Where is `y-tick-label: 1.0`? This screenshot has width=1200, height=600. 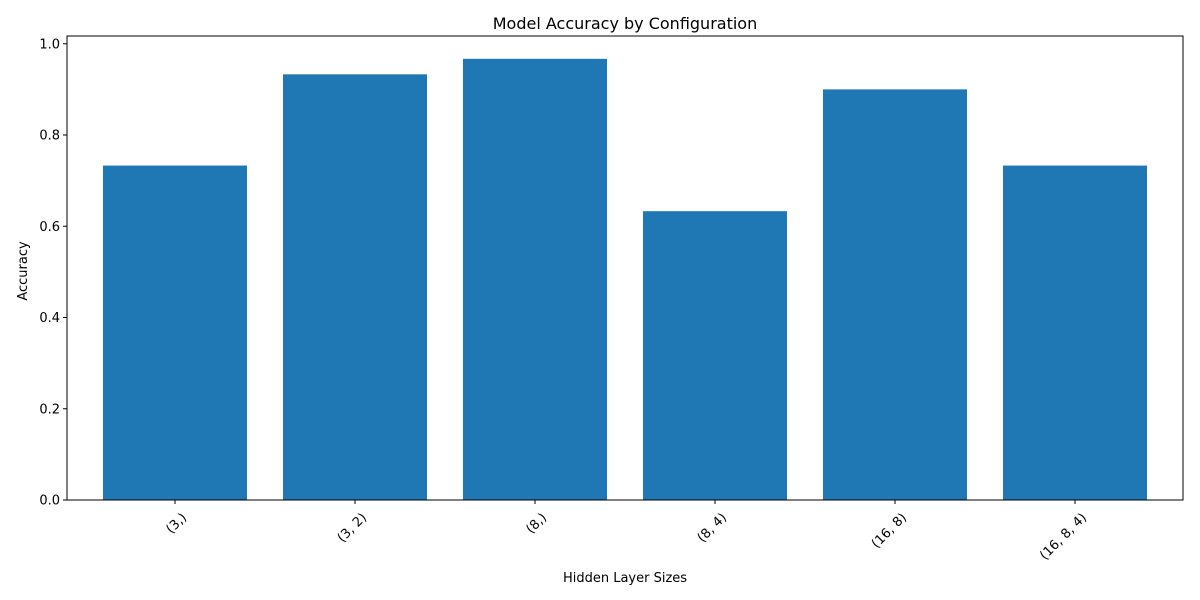 y-tick-label: 1.0 is located at coordinates (49, 44).